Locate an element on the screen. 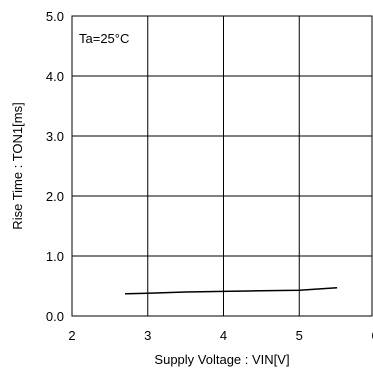  x-tick-label: 3 is located at coordinates (147, 335).